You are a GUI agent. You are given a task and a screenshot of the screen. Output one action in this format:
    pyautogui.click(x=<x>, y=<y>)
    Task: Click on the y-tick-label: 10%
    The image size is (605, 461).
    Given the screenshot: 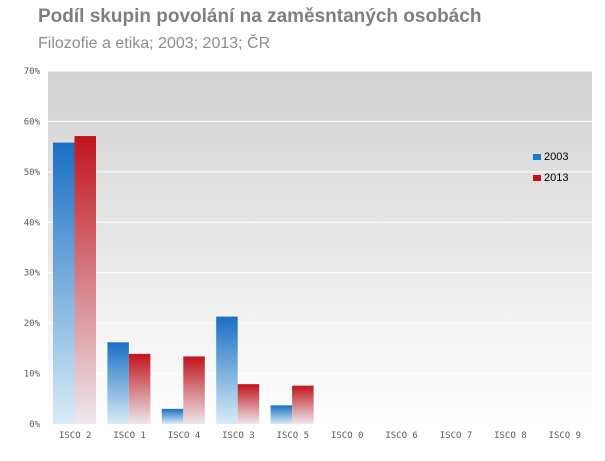 What is the action you would take?
    pyautogui.click(x=32, y=375)
    